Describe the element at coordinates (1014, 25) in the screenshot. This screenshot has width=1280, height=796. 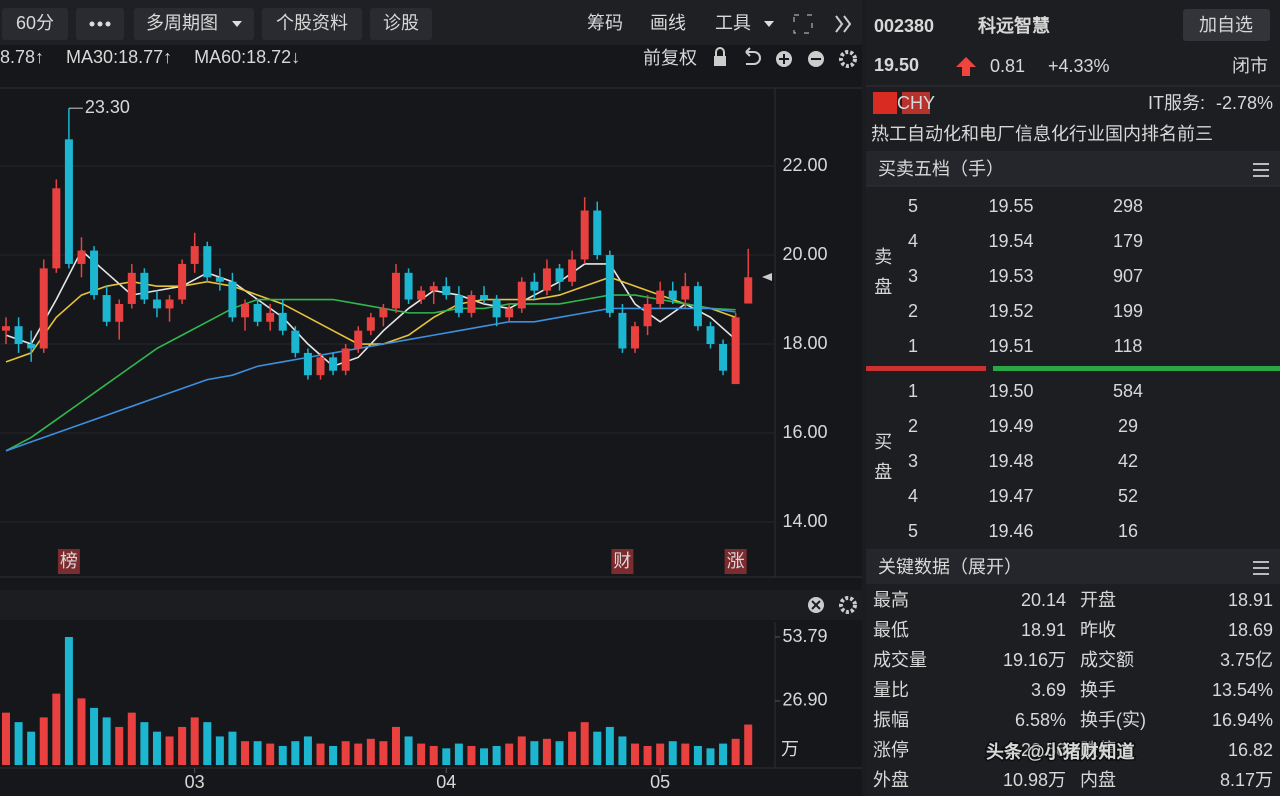
I see `stock-name: 科远智慧` at that location.